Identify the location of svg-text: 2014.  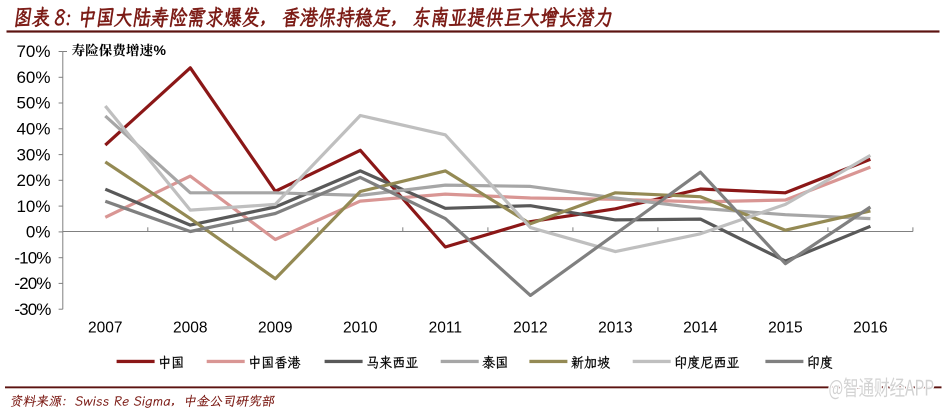
(700, 328).